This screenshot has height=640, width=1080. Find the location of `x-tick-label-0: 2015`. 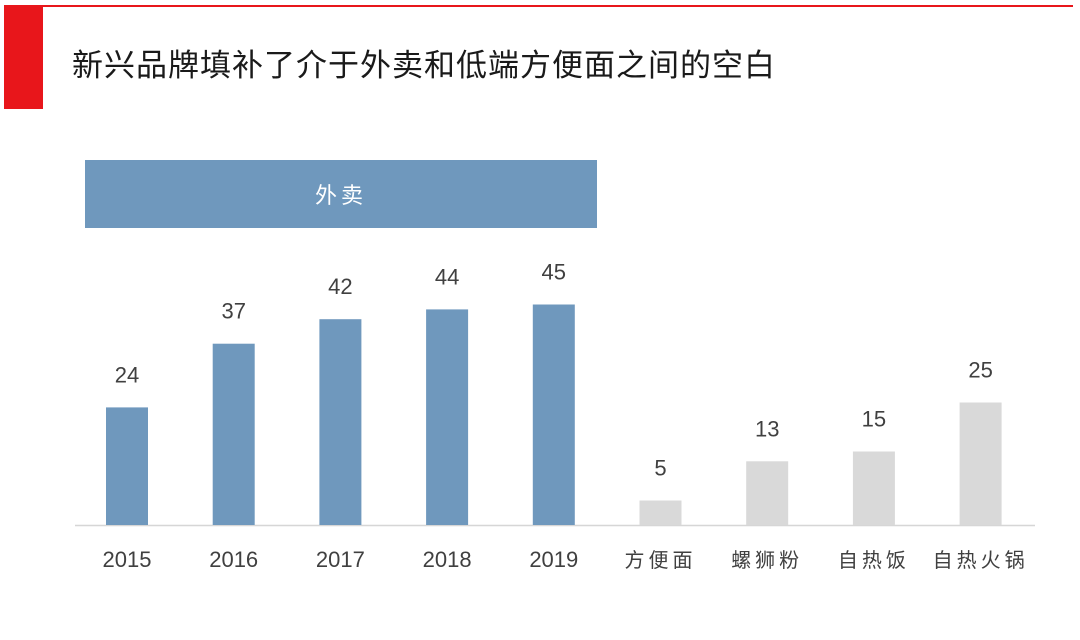

x-tick-label-0: 2015 is located at coordinates (127, 559).